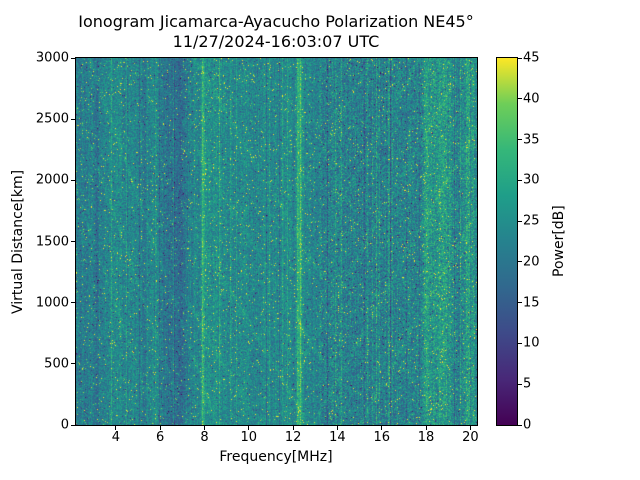 The height and width of the screenshot is (480, 640). Describe the element at coordinates (160, 437) in the screenshot. I see `x-tick-label: 6` at that location.